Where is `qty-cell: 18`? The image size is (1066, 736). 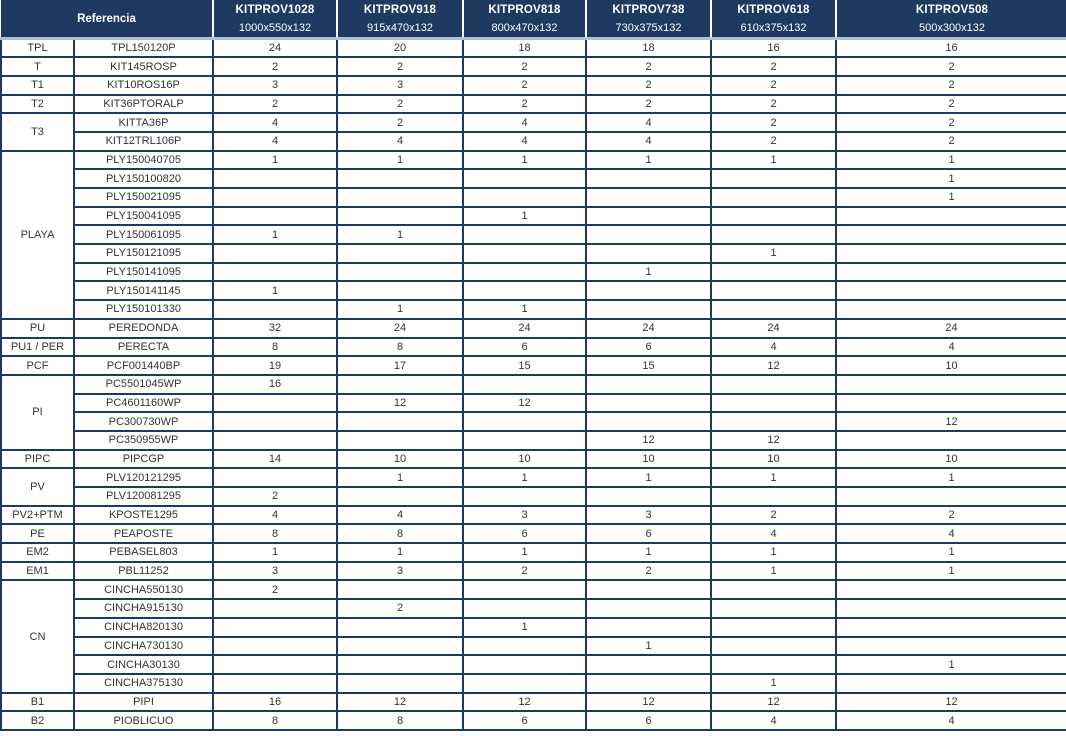 qty-cell: 18 is located at coordinates (648, 48).